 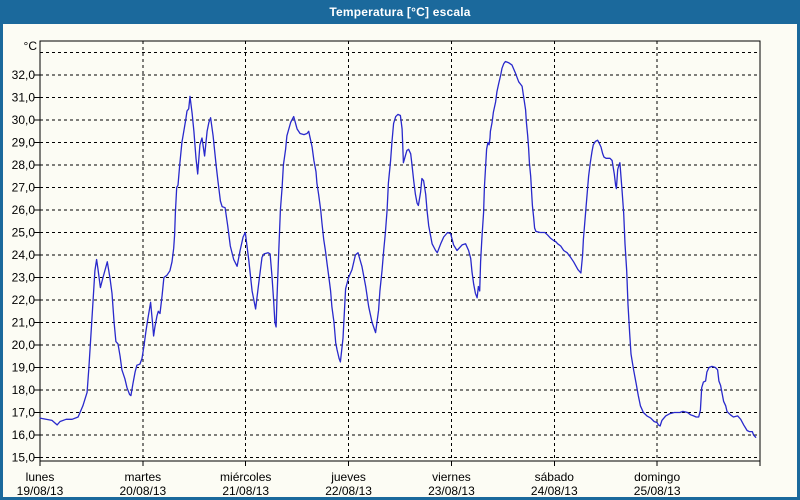 I want to click on y-axis-tick-label: 16,0, so click(x=24, y=435).